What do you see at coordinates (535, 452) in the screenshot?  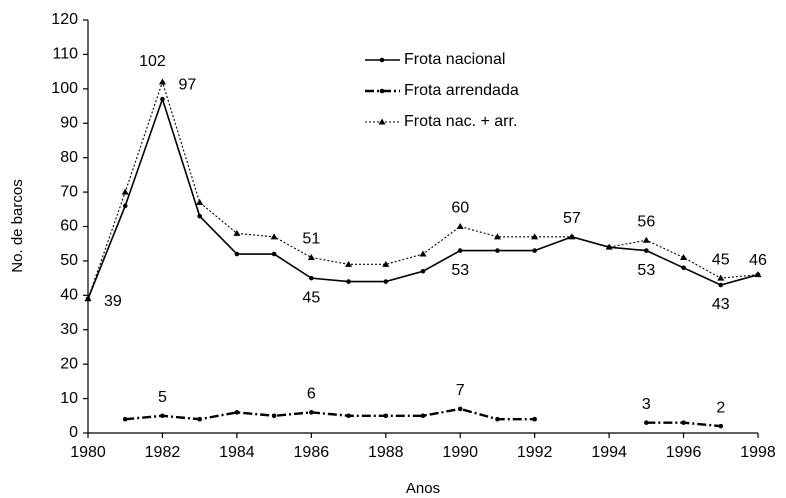 I see `x-tick-label: 1992` at bounding box center [535, 452].